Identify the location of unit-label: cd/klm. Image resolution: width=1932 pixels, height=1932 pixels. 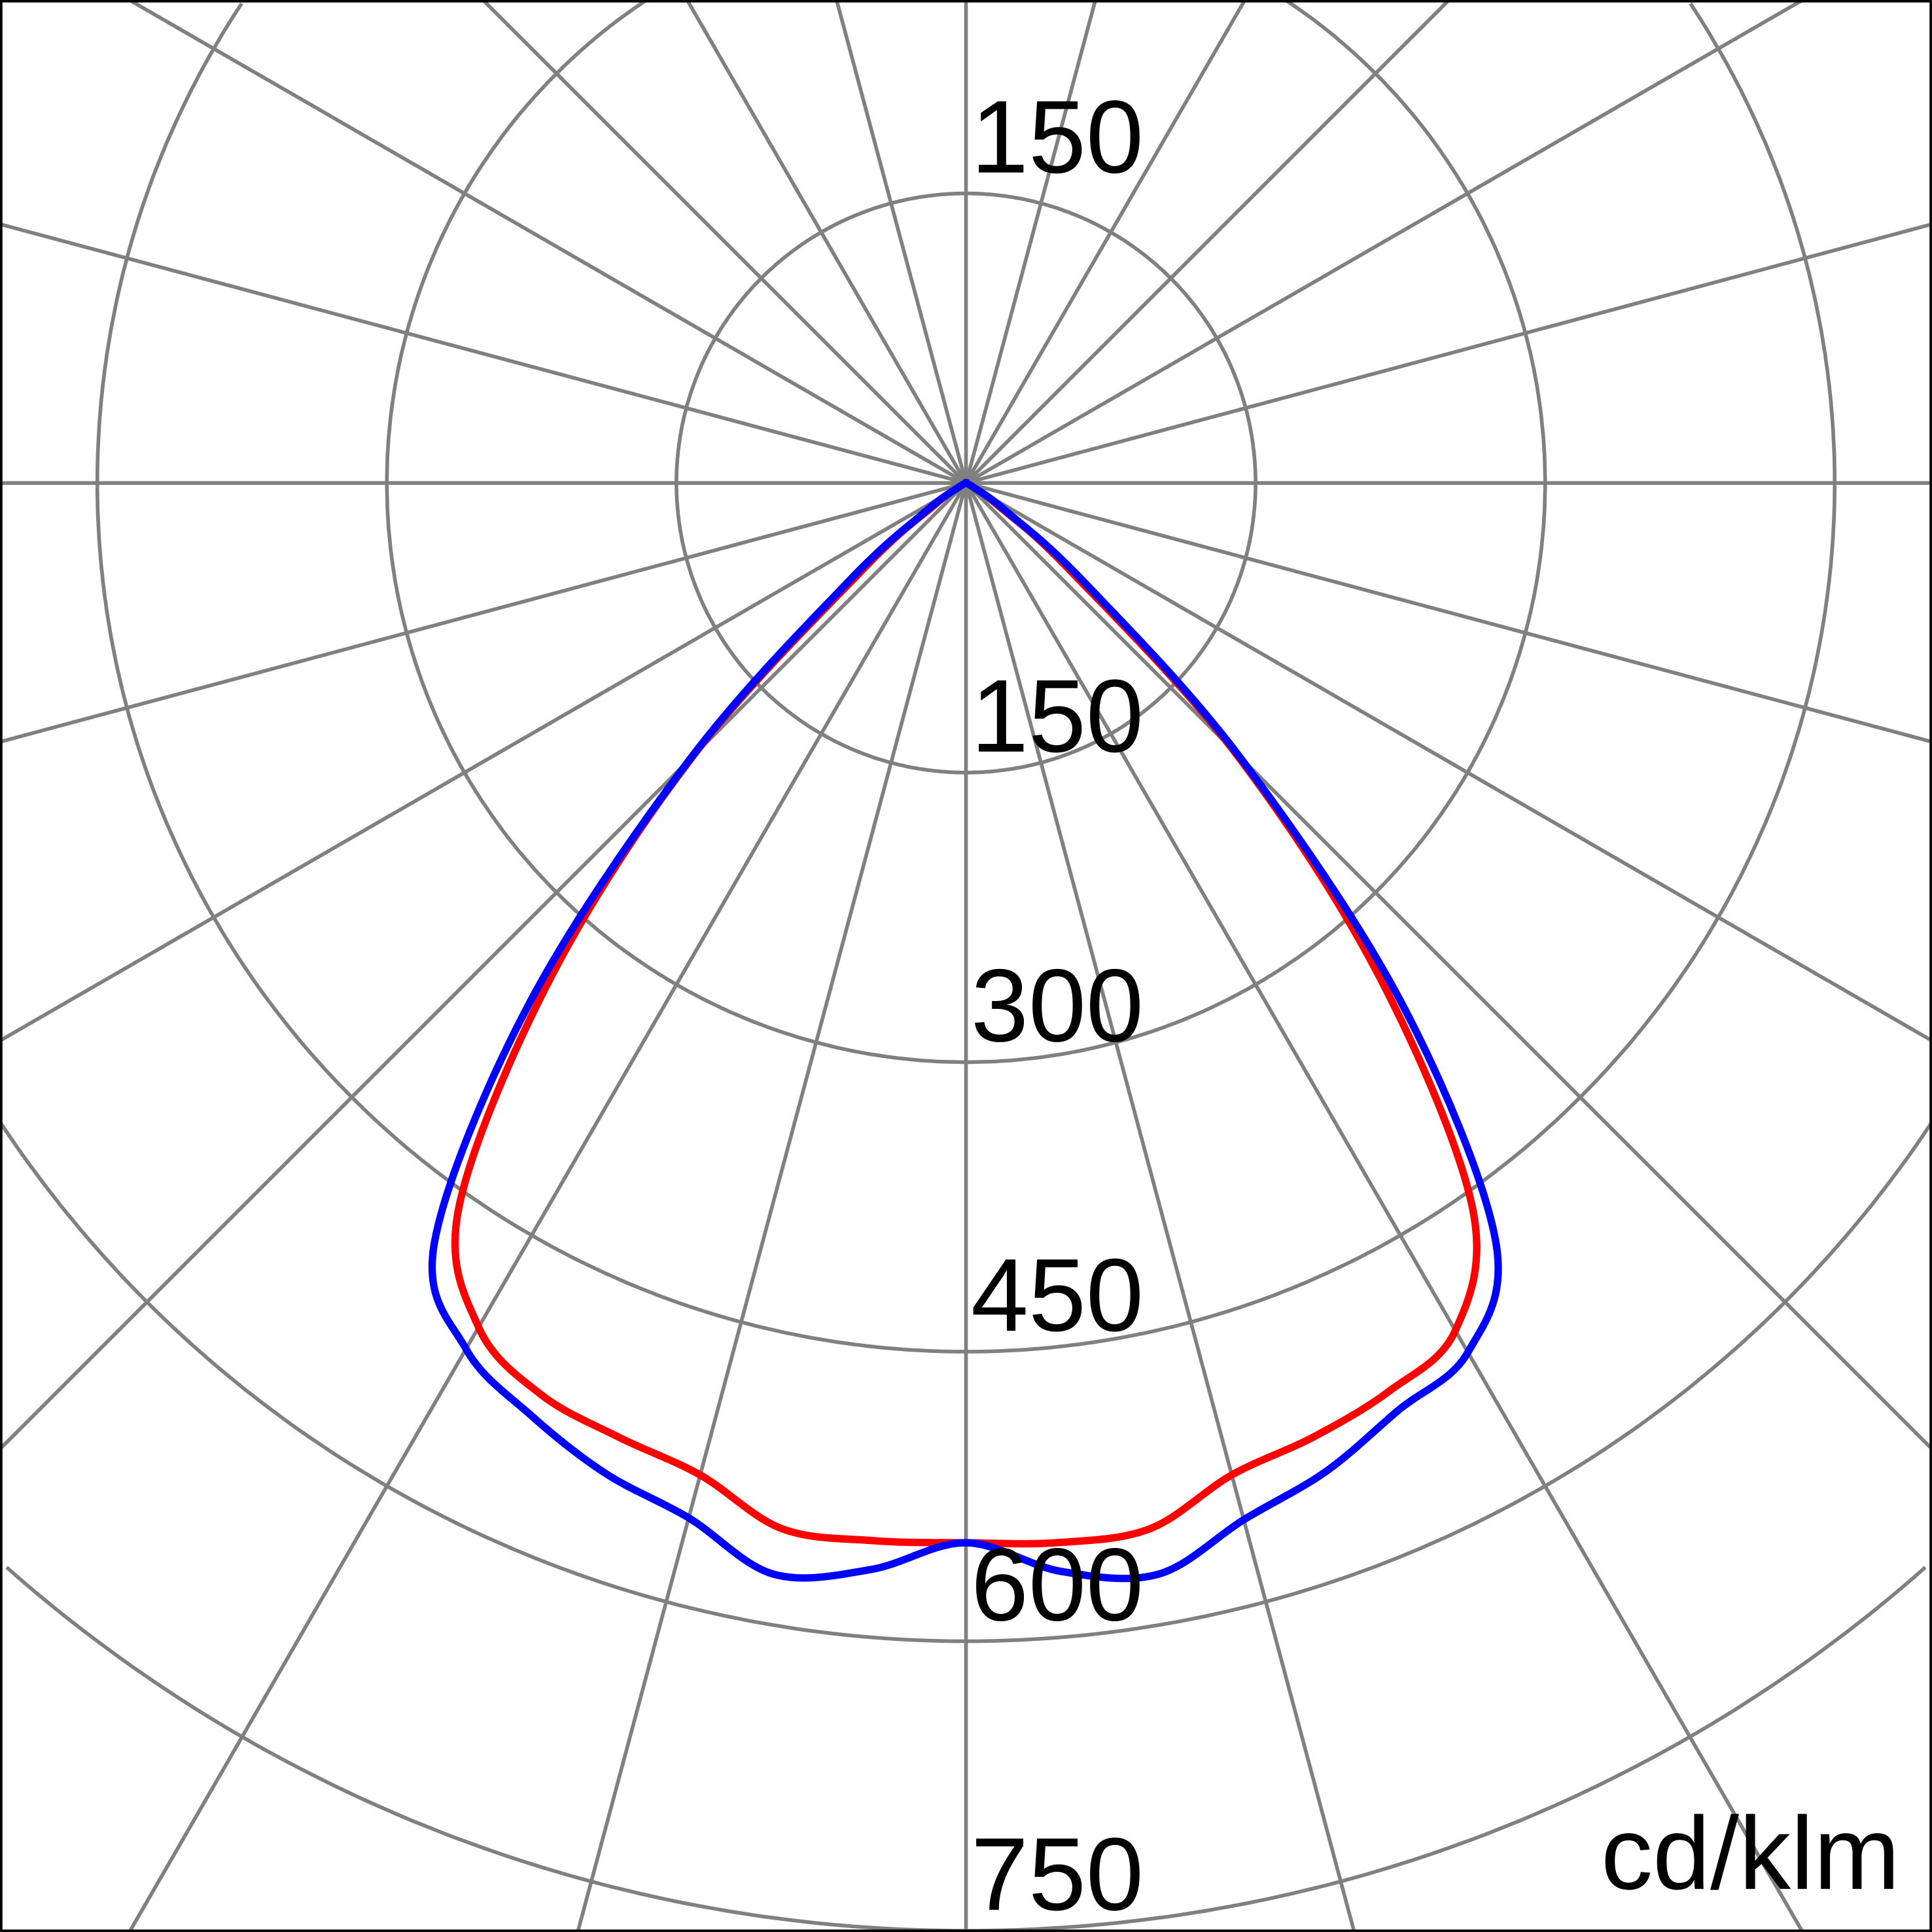
(1751, 1853).